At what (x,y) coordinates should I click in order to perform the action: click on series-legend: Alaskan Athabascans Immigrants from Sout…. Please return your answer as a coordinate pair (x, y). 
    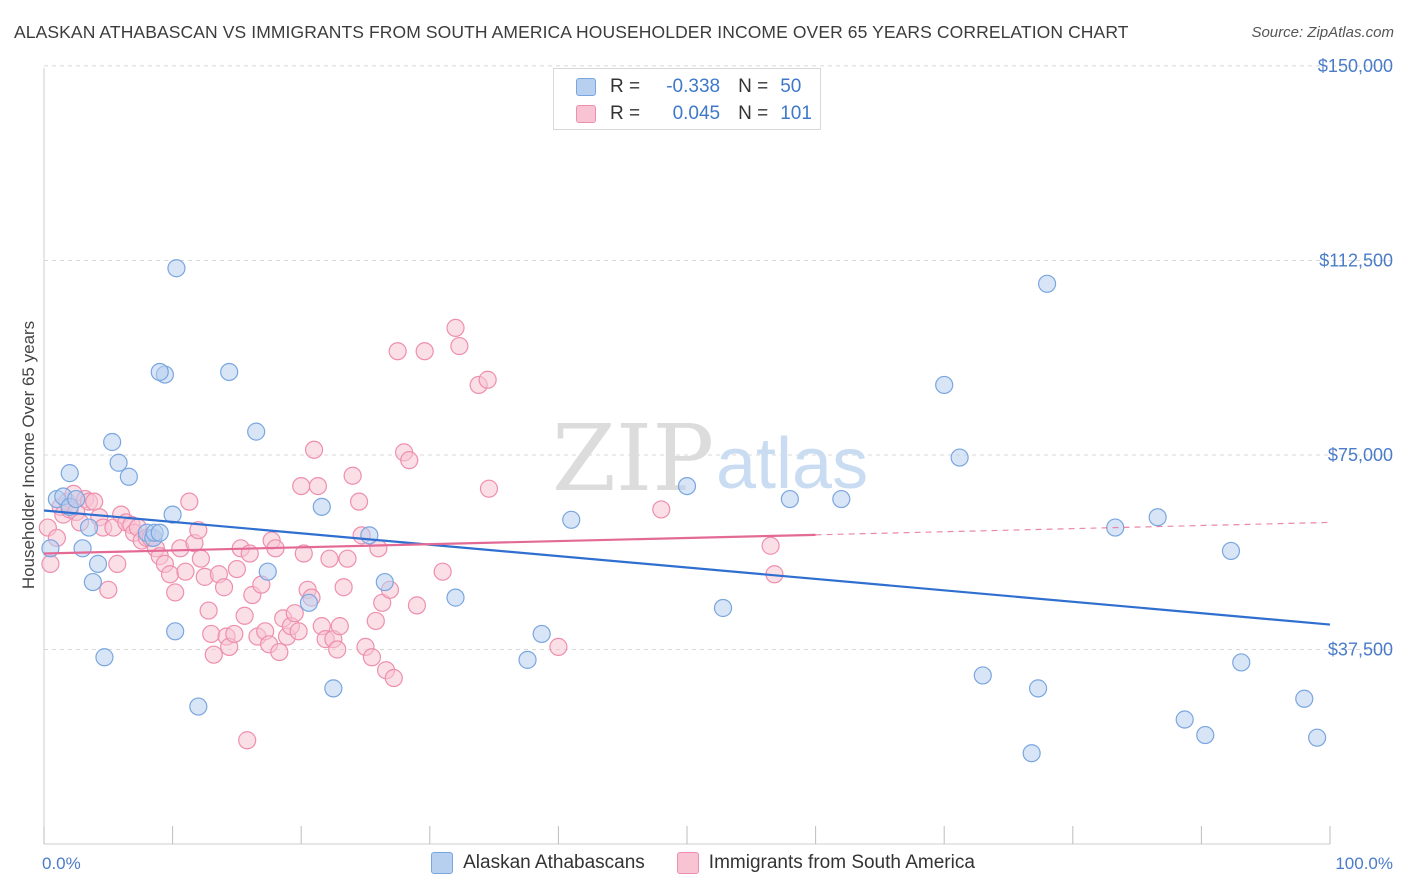
    Looking at the image, I should click on (703, 863).